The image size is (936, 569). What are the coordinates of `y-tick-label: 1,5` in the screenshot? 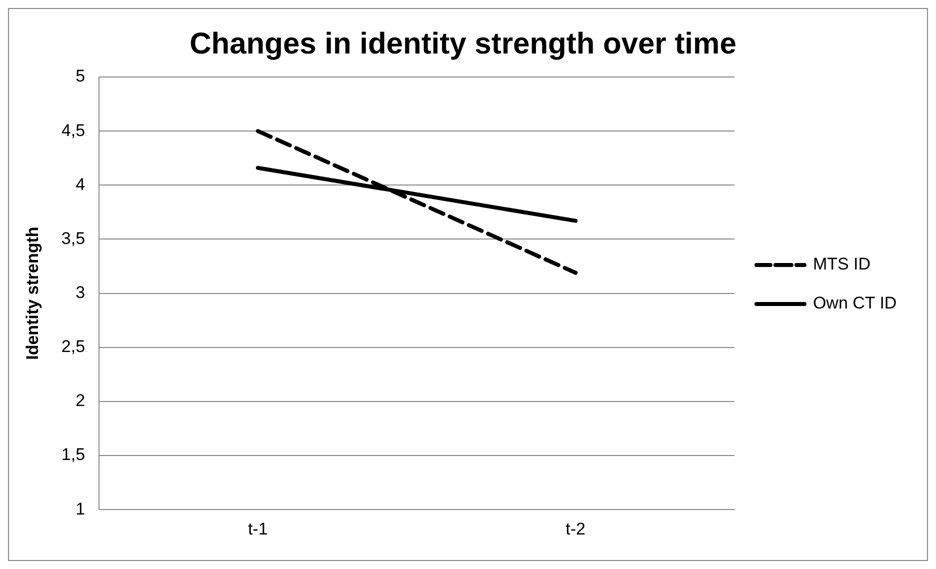 It's located at (73, 454).